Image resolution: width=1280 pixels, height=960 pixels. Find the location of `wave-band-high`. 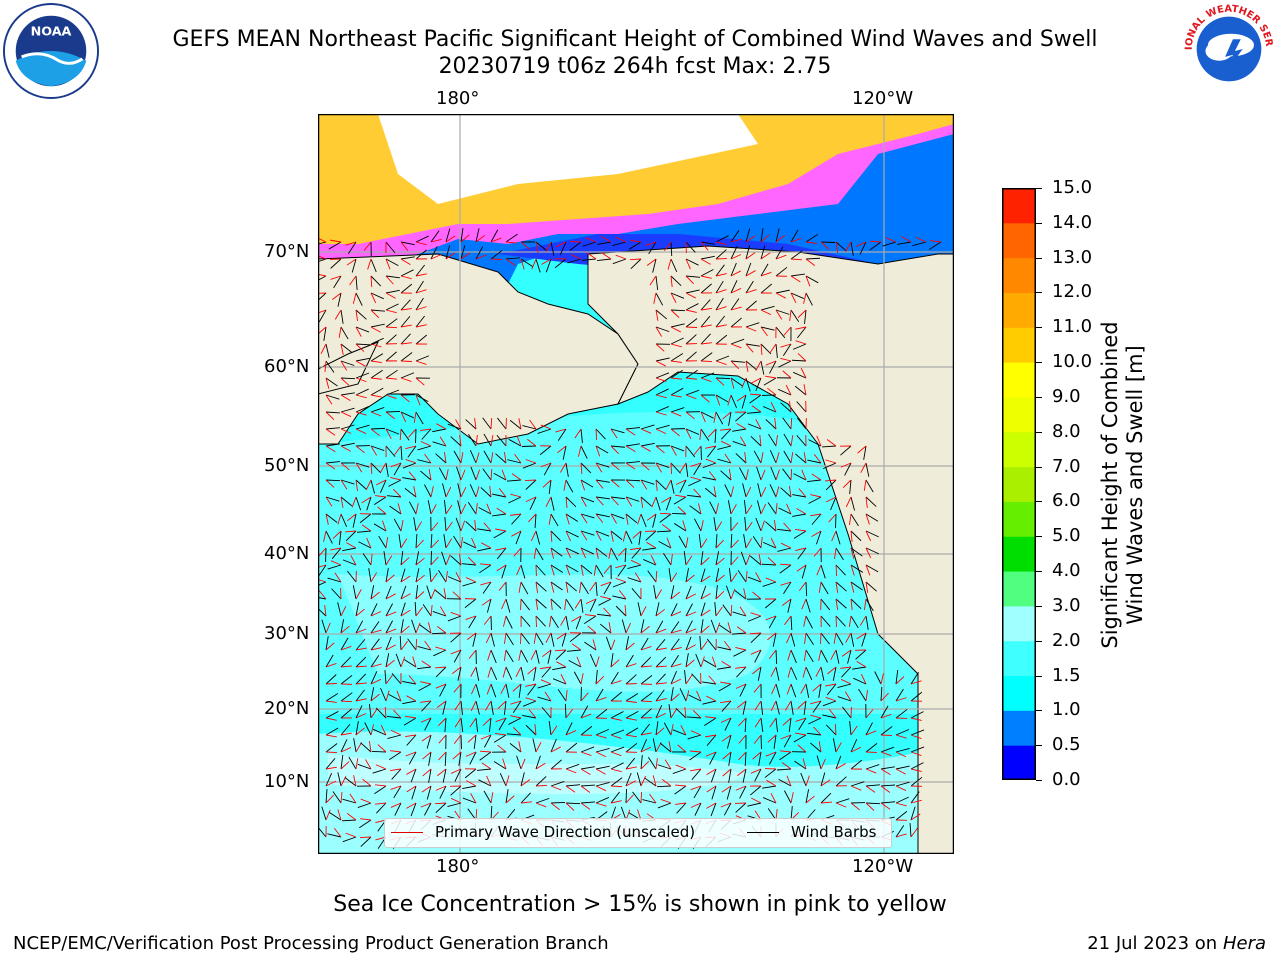

wave-band-high is located at coordinates (554, 633).